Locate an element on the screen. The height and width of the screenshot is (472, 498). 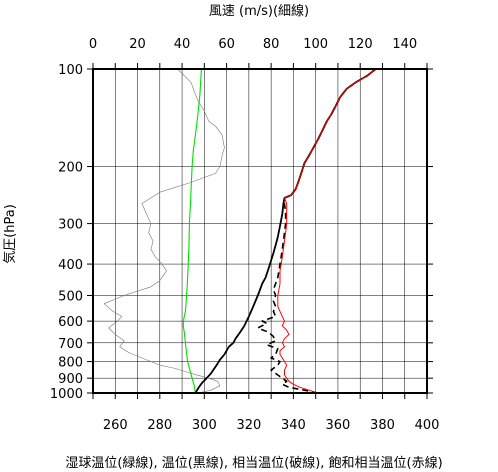
bottom-tick-label: 380 is located at coordinates (382, 425).